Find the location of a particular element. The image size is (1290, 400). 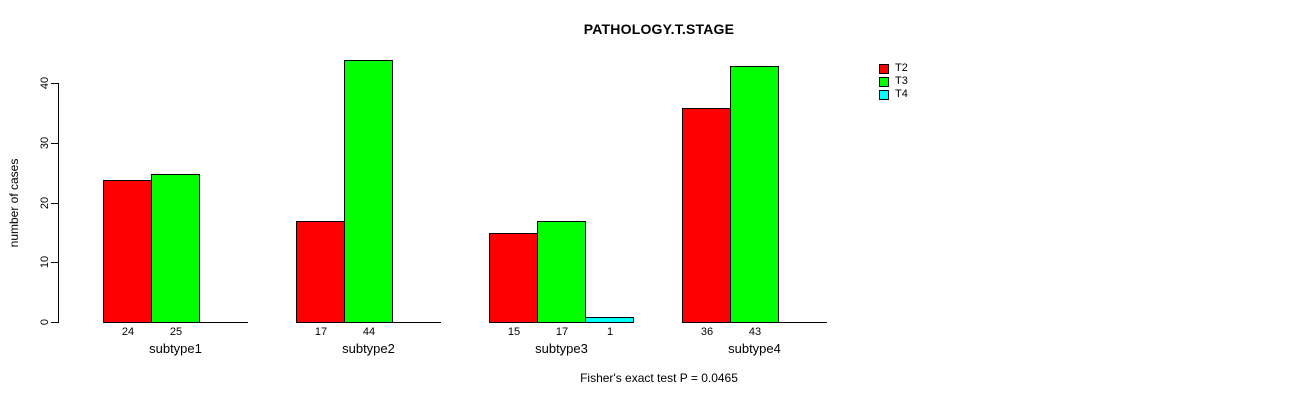

bar-t3-subtype2 is located at coordinates (368, 191).